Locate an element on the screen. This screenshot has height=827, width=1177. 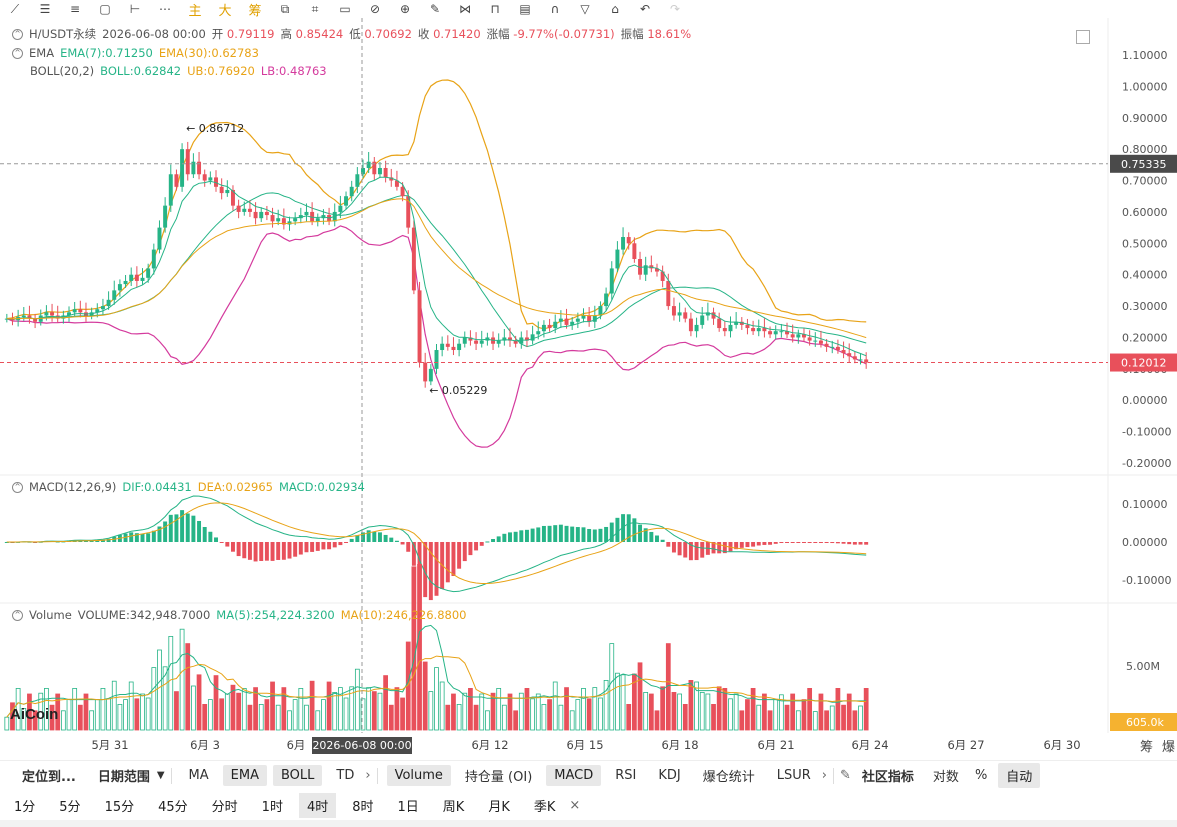
macd-toggle-icon: ^ is located at coordinates (17, 487).